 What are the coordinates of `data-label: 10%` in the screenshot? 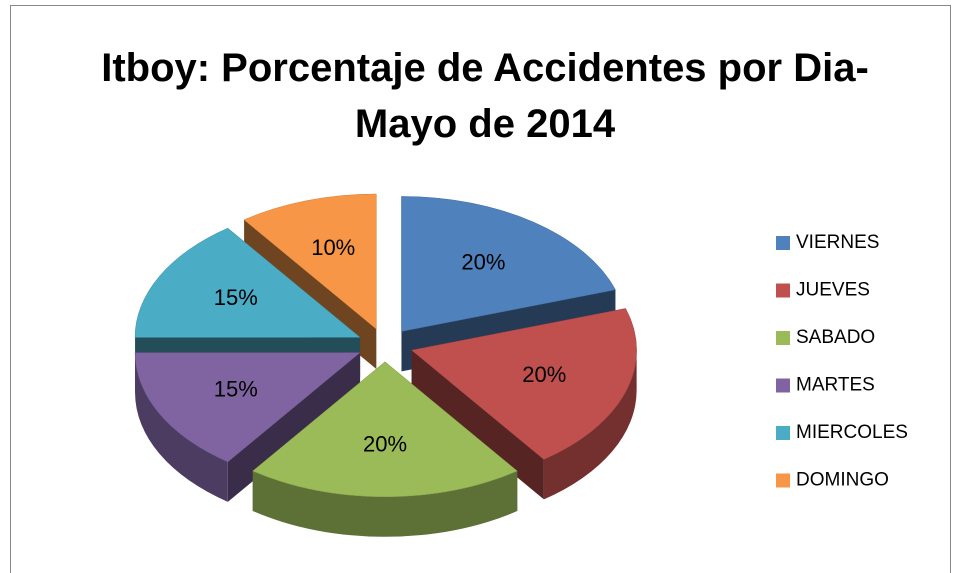 It's located at (333, 247).